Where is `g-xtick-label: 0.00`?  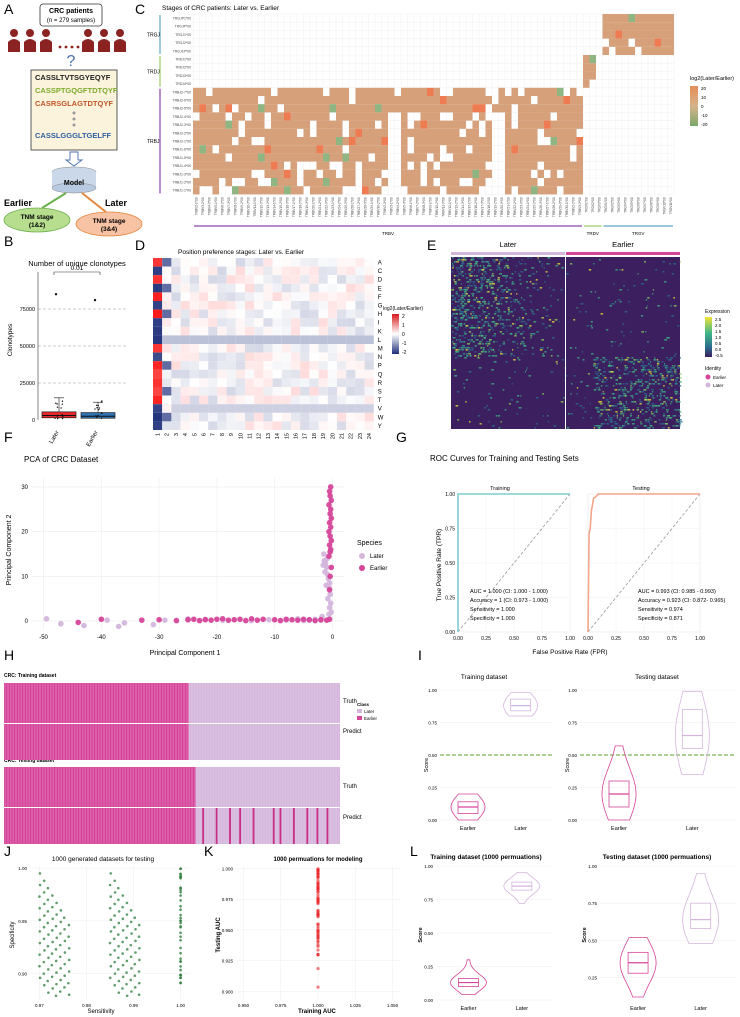
g-xtick-label: 0.00 is located at coordinates (458, 639).